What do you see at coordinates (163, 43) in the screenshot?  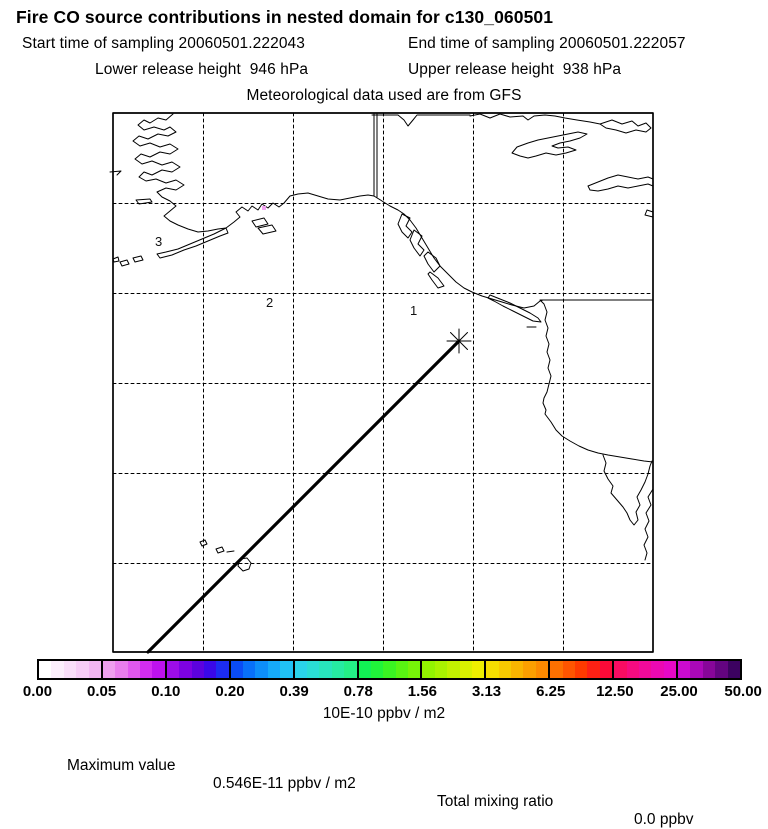 I see `sampling-start-text: Start time of sampling 20060501.222043` at bounding box center [163, 43].